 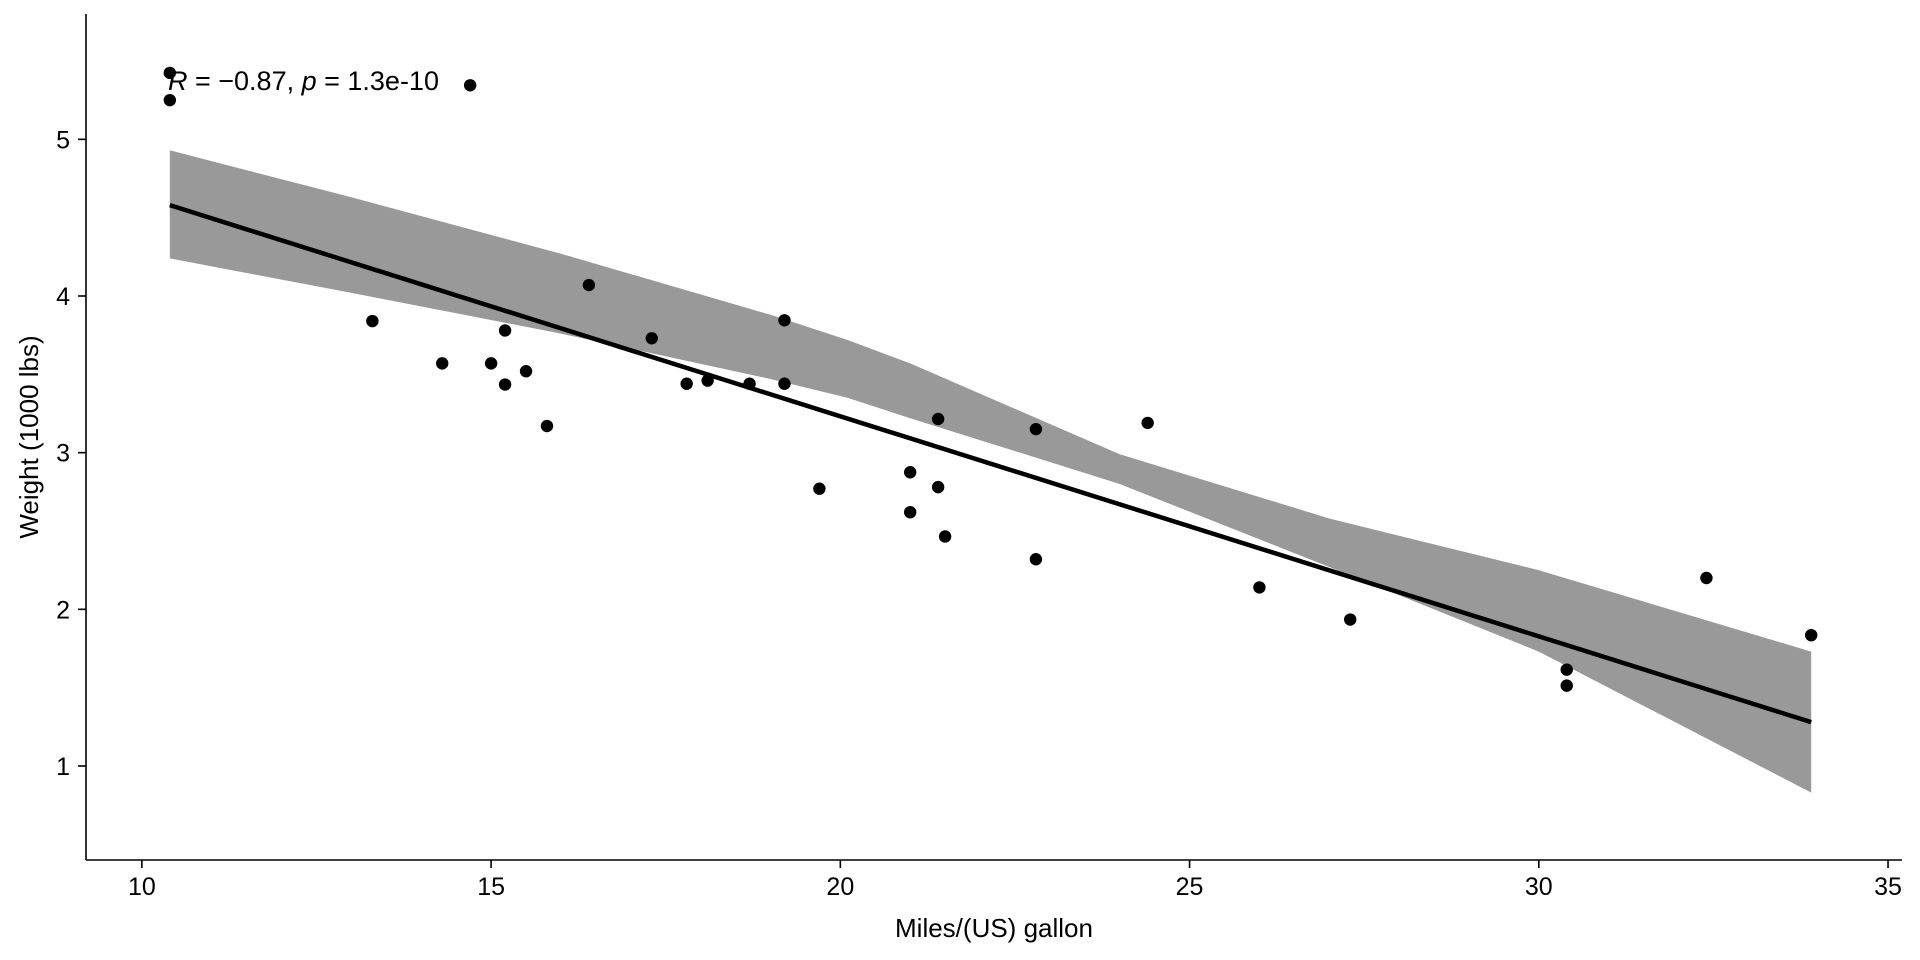 I want to click on y-ticks: 1 2 3 4 5, so click(x=71, y=453).